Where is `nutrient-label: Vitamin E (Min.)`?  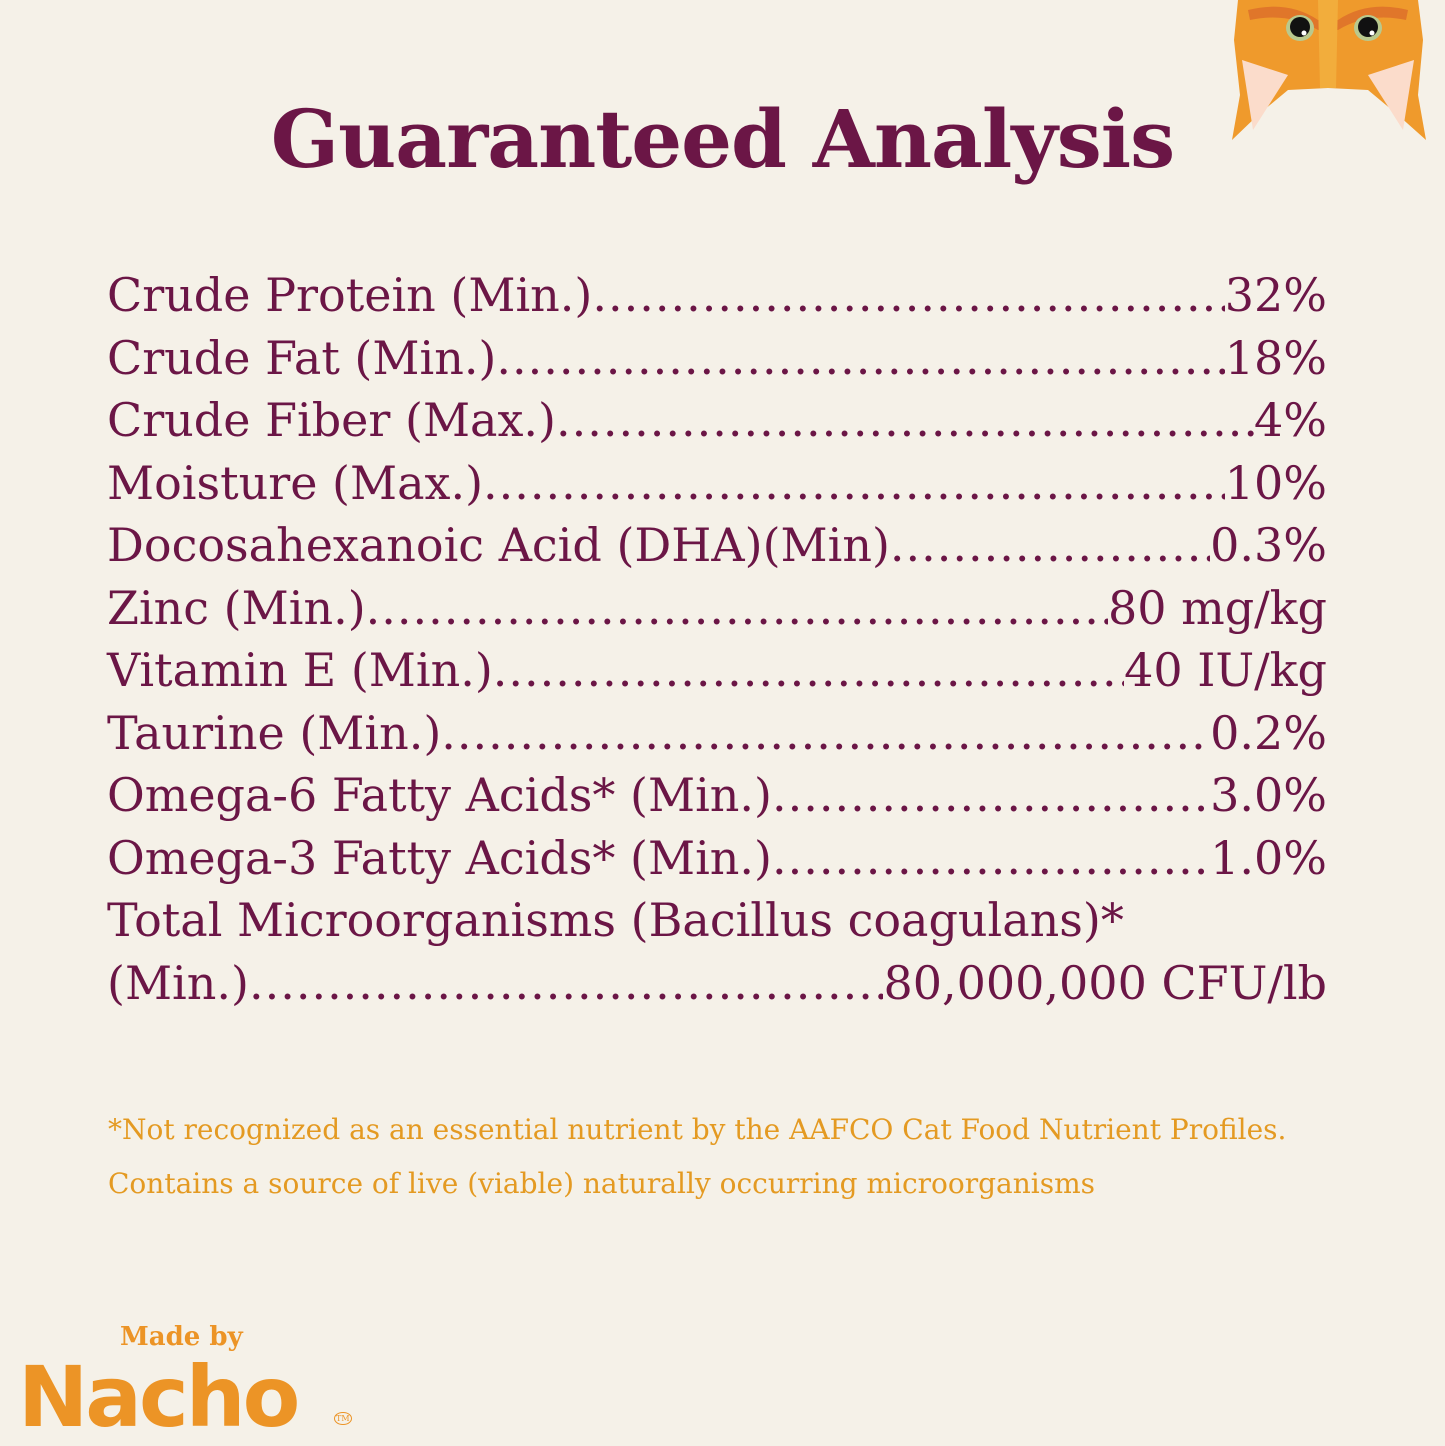 nutrient-label: Vitamin E (Min.) is located at coordinates (300, 670).